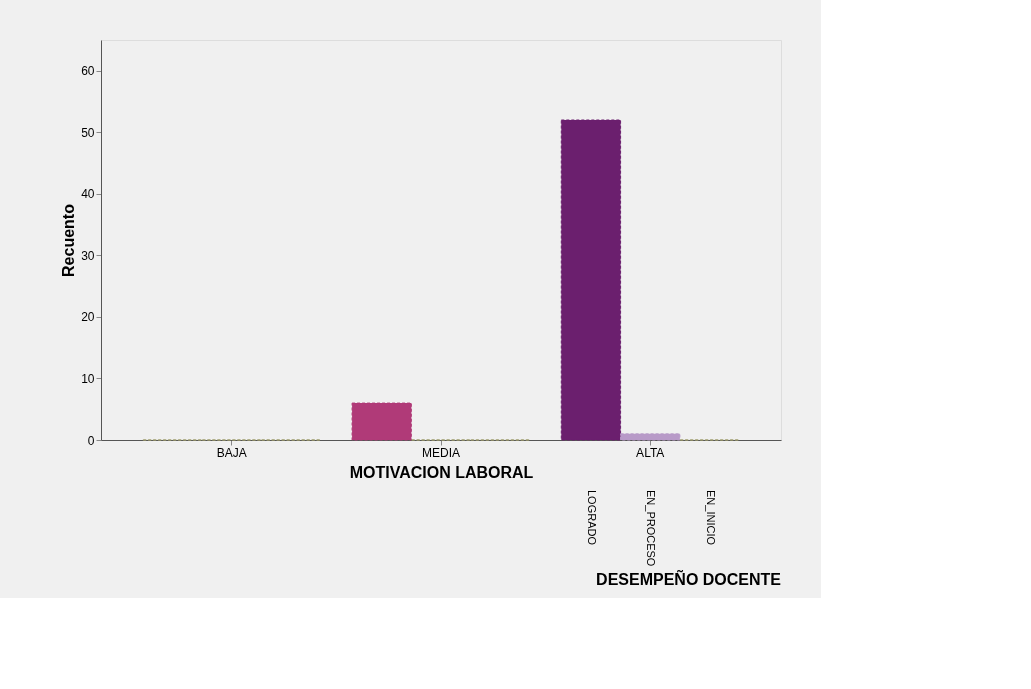 The image size is (1031, 689). What do you see at coordinates (650, 452) in the screenshot?
I see `x-tick-label: ALTA` at bounding box center [650, 452].